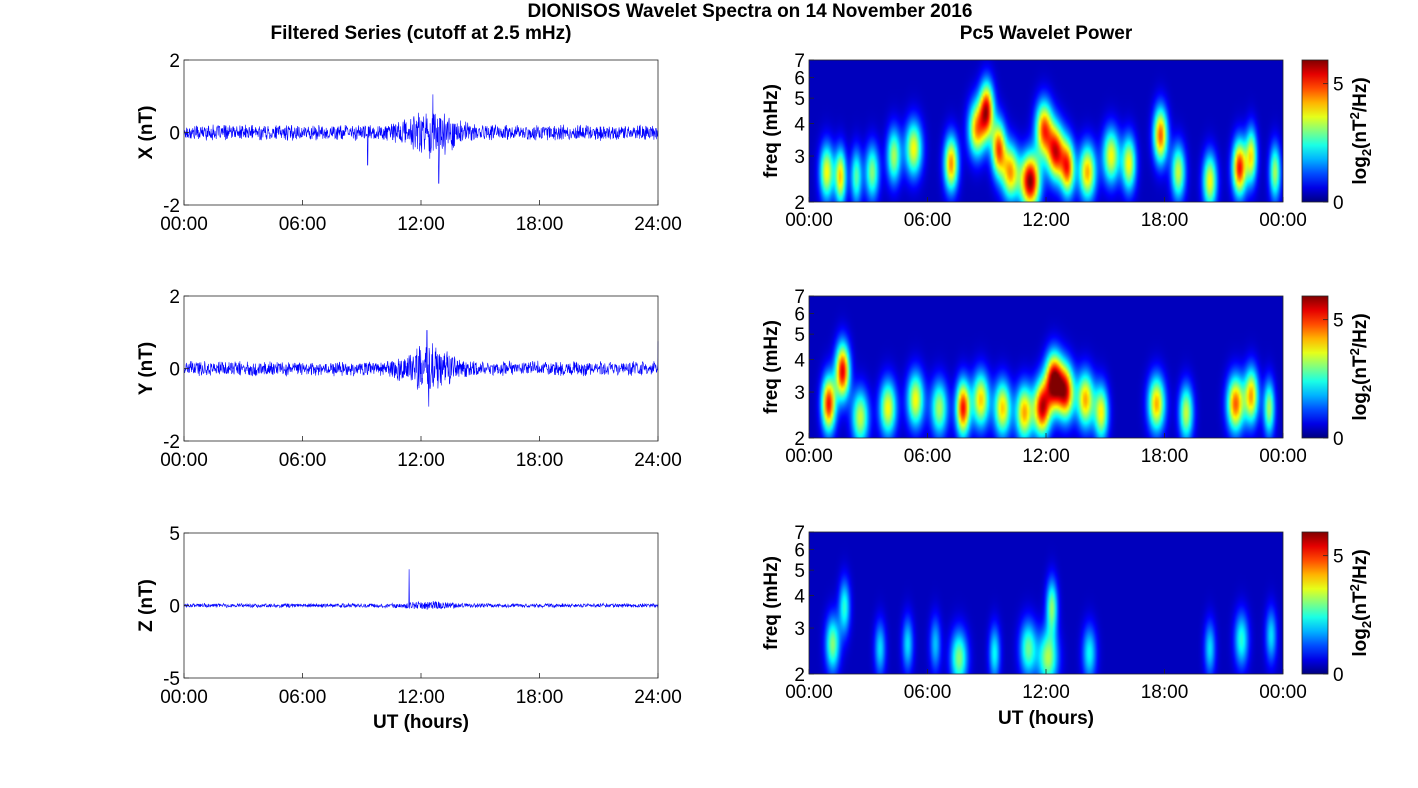 The image size is (1418, 788). Describe the element at coordinates (1360, 602) in the screenshot. I see `z-wavelet-colorbar-label: log2(nT2/Hz)` at that location.